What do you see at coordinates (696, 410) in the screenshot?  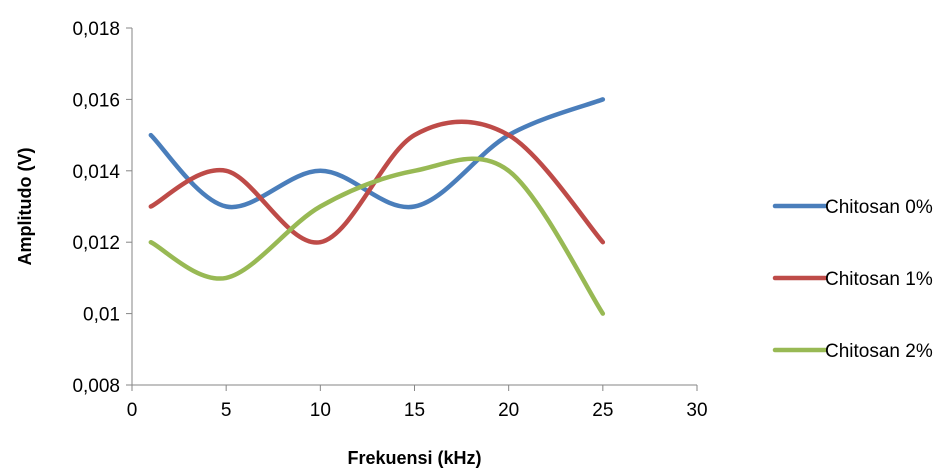 I see `x-tick-label: 30` at bounding box center [696, 410].